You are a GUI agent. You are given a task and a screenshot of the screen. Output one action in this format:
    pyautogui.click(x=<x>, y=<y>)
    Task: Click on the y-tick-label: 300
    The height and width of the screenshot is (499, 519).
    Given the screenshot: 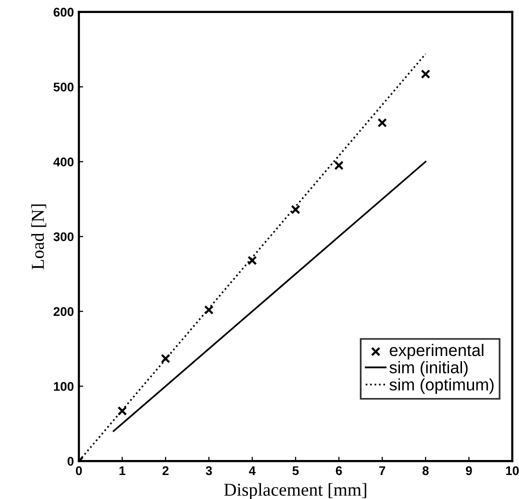 What is the action you would take?
    pyautogui.click(x=63, y=237)
    